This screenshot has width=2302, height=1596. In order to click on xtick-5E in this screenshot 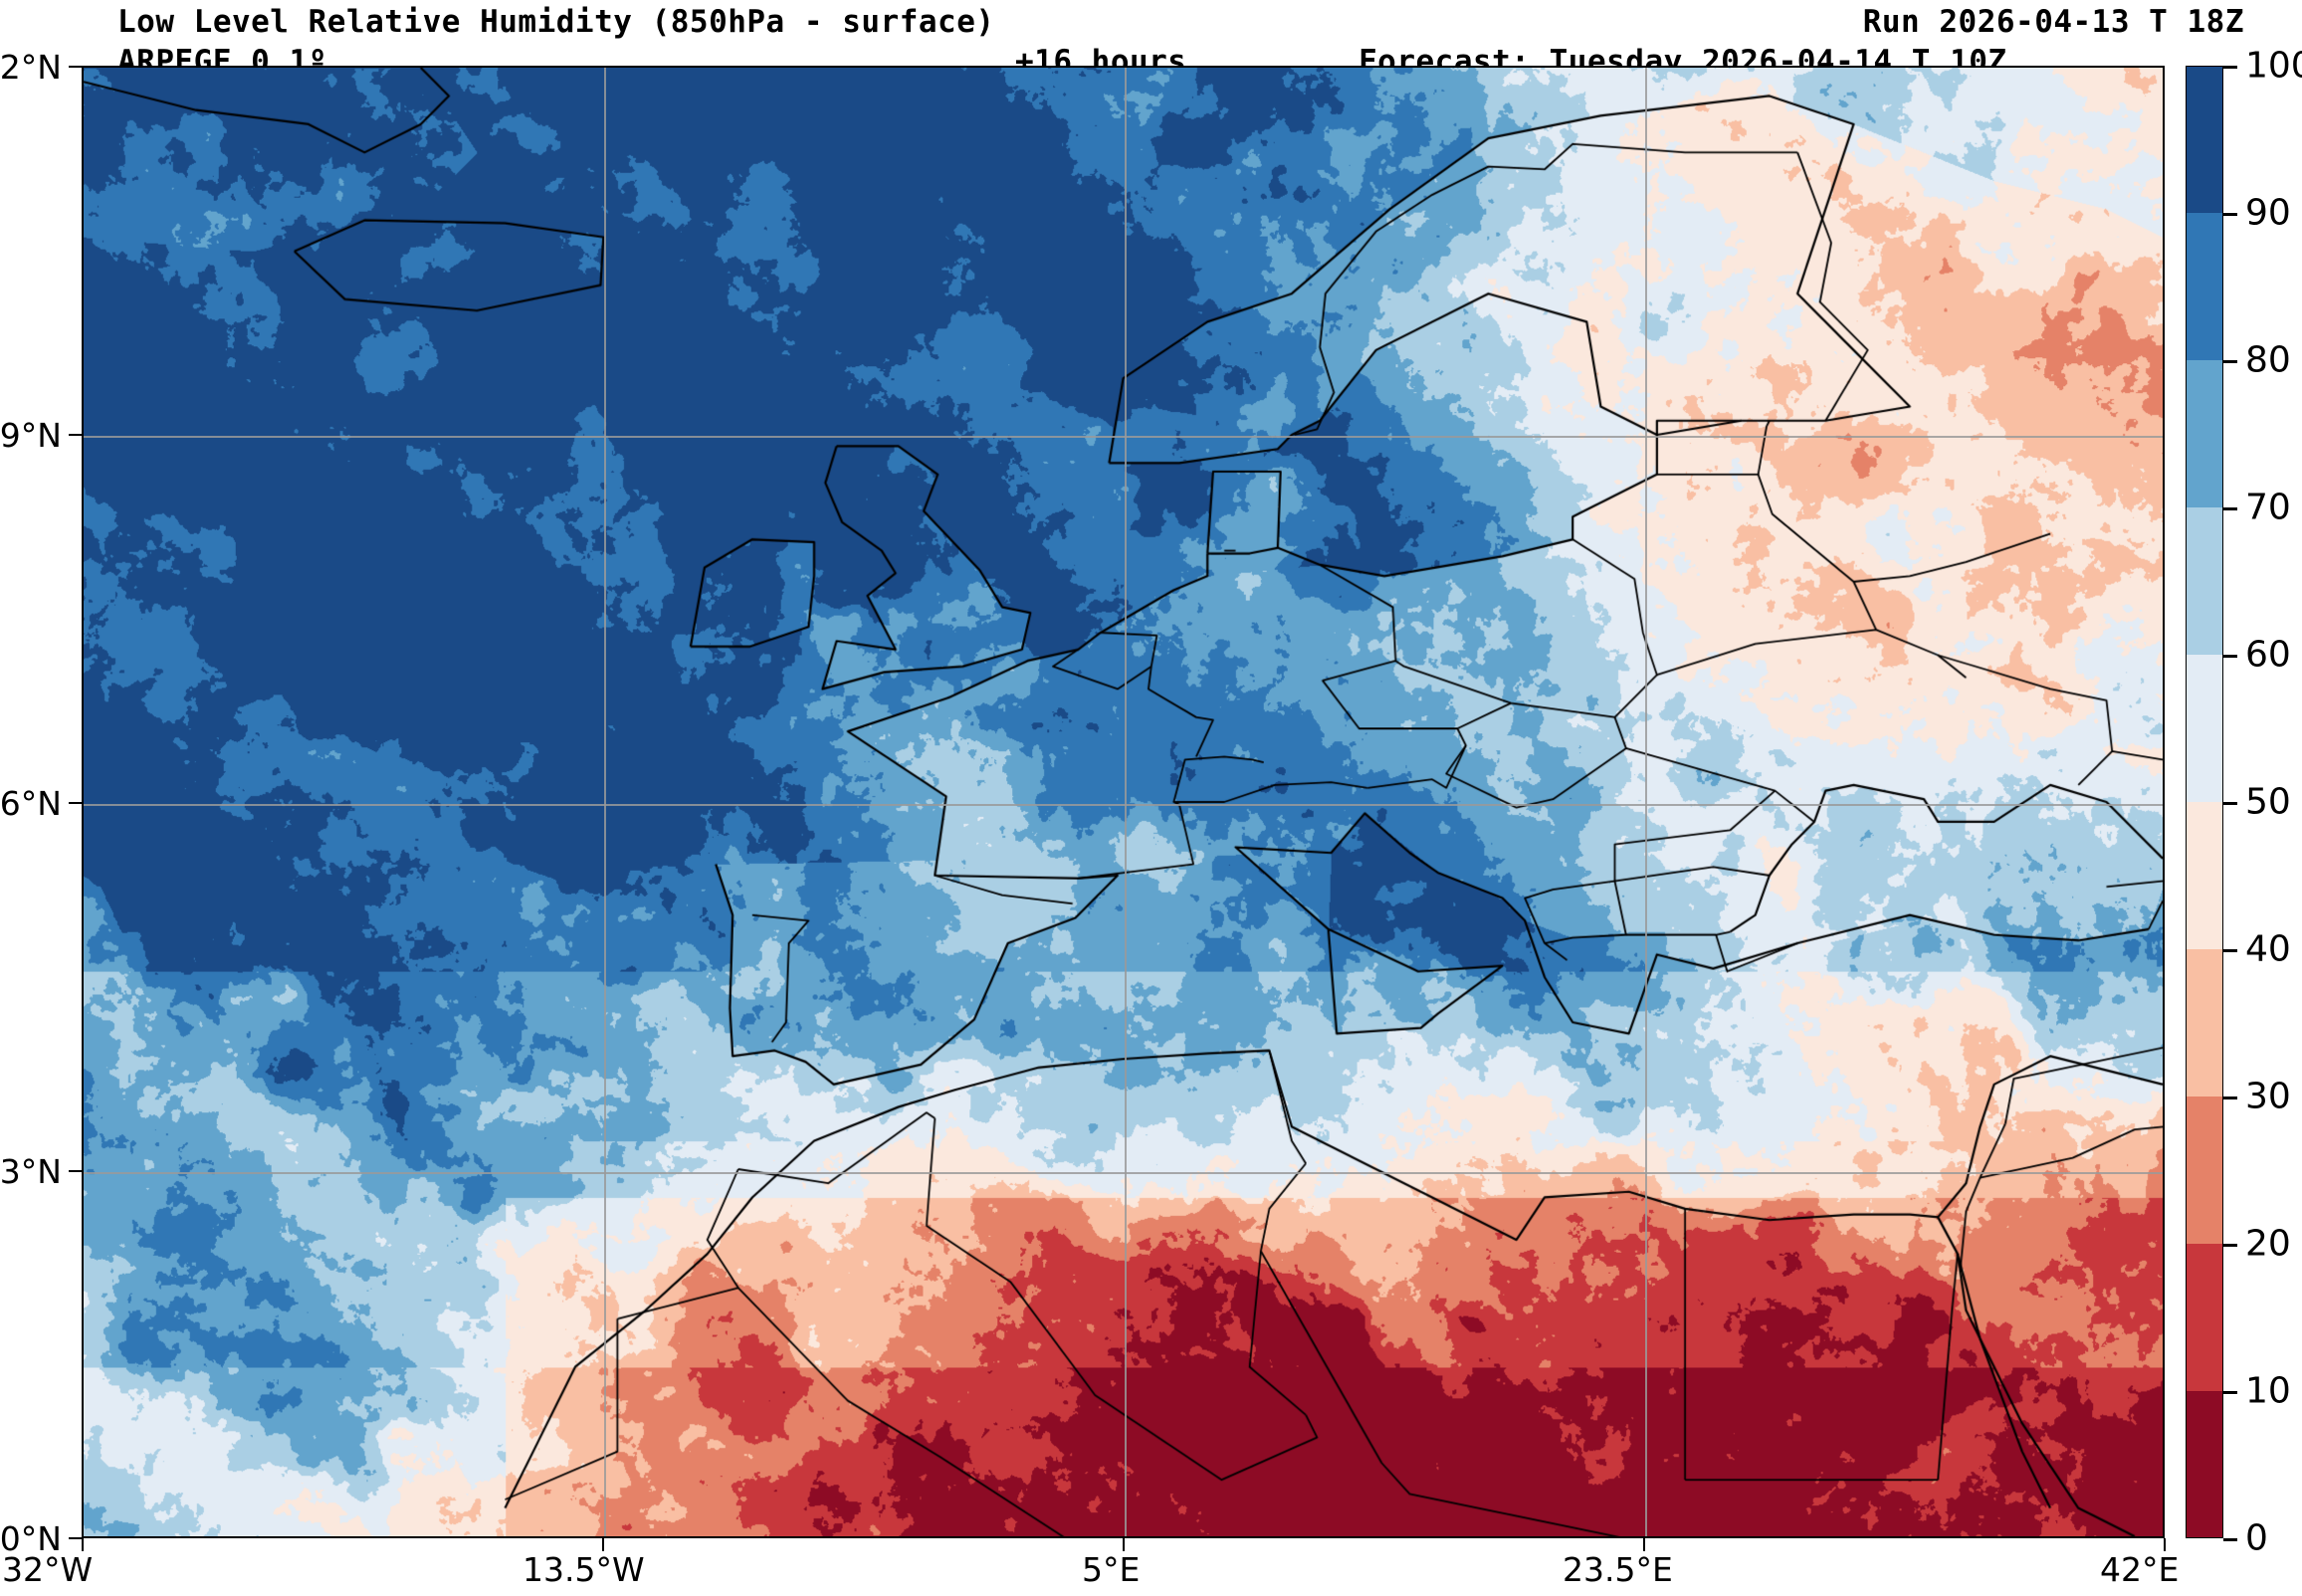, I will do `click(1124, 1544)`.